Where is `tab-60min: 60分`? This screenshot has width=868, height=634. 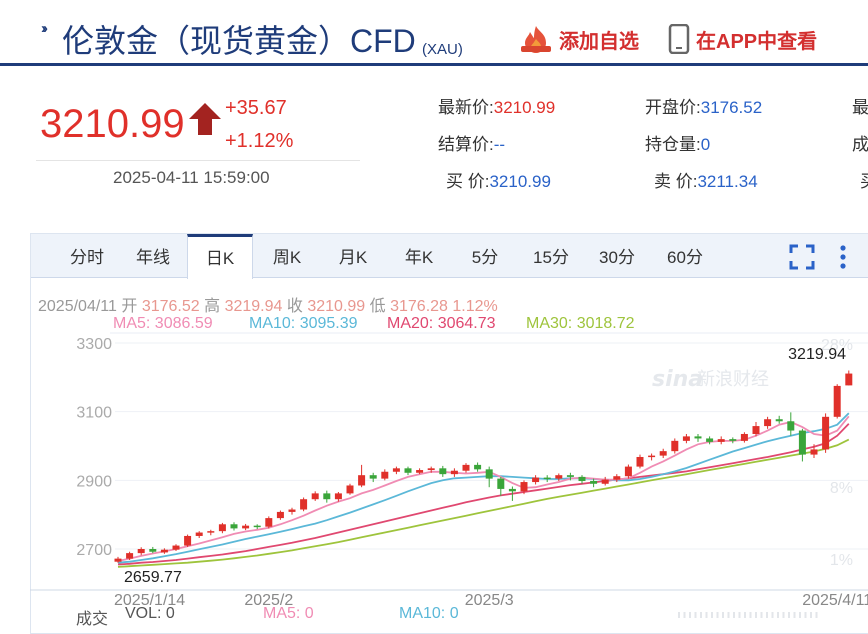
tab-60min: 60分 is located at coordinates (685, 257).